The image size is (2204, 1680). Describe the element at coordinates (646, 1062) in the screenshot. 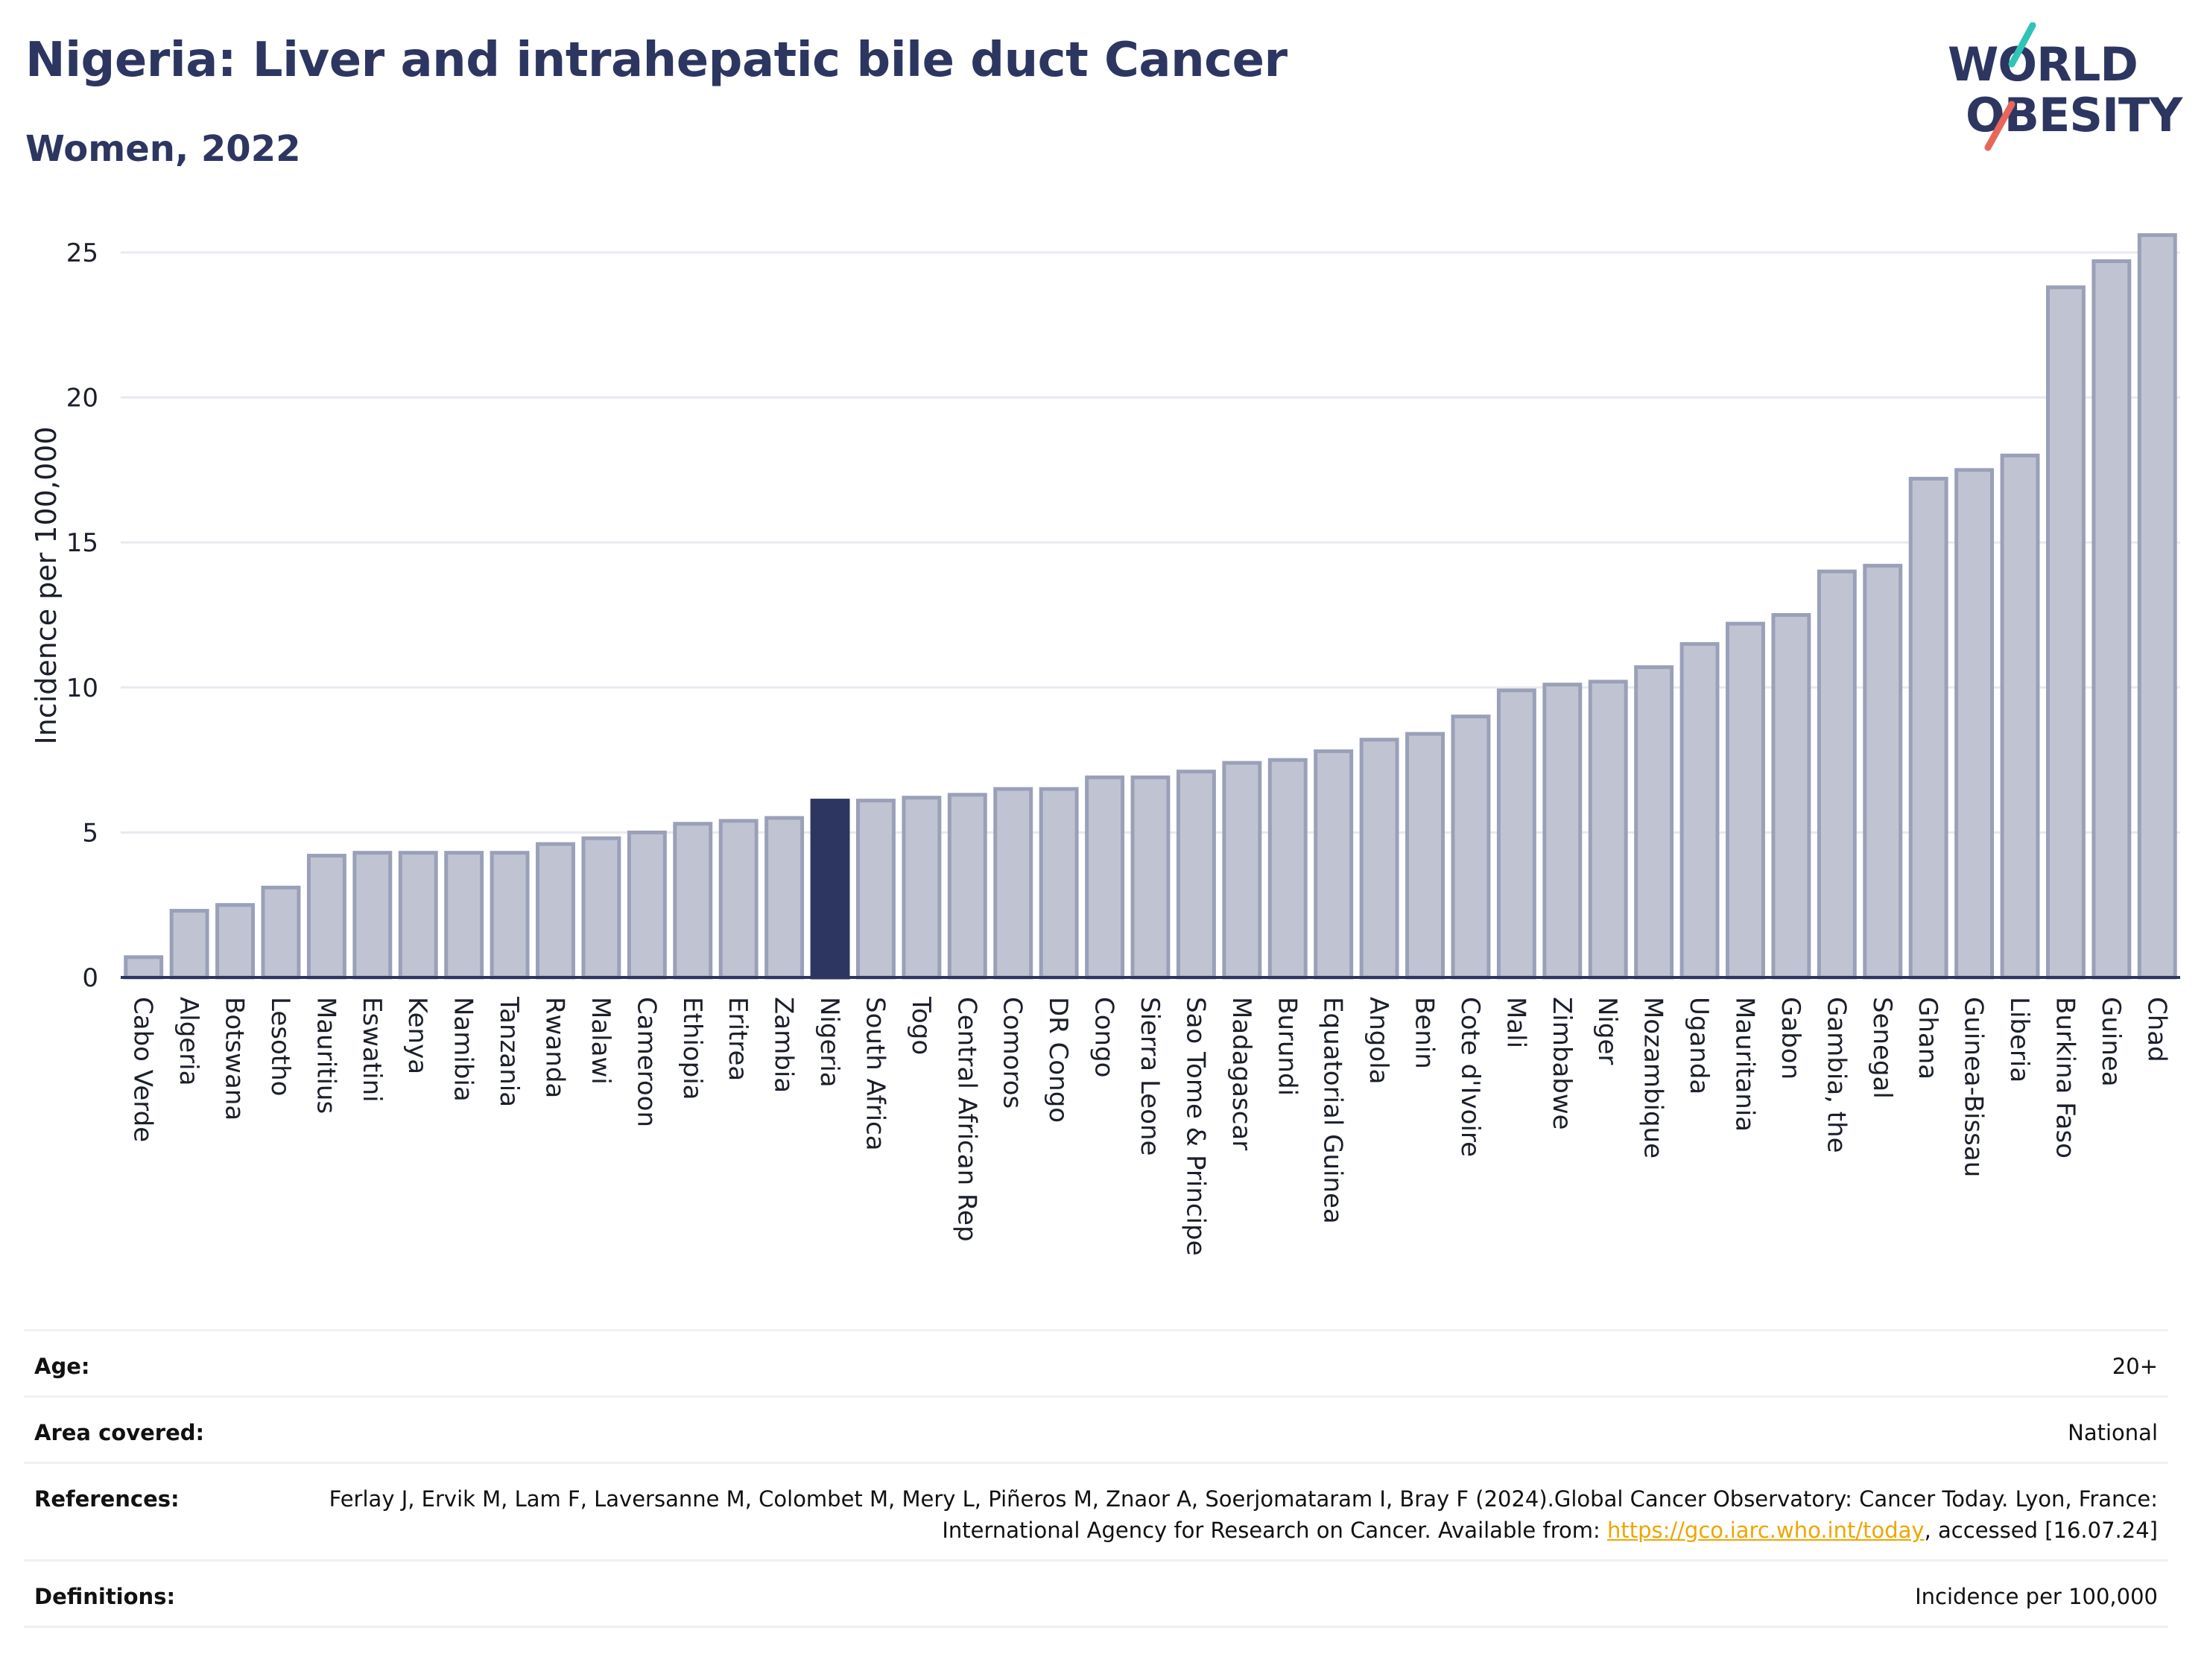

I see `x-tick-label: Cameroon` at that location.